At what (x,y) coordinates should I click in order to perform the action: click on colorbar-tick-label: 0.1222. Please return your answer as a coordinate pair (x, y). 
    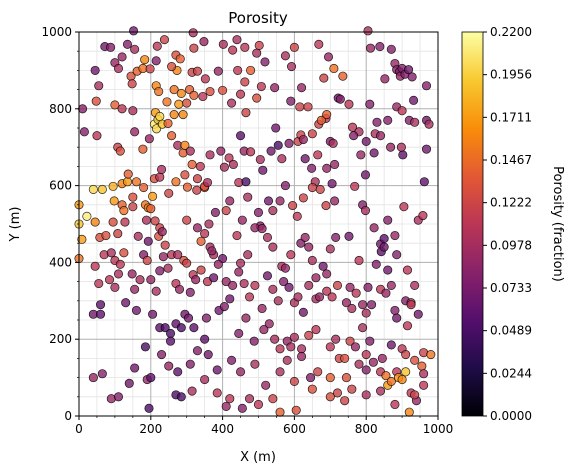
    Looking at the image, I should click on (511, 203).